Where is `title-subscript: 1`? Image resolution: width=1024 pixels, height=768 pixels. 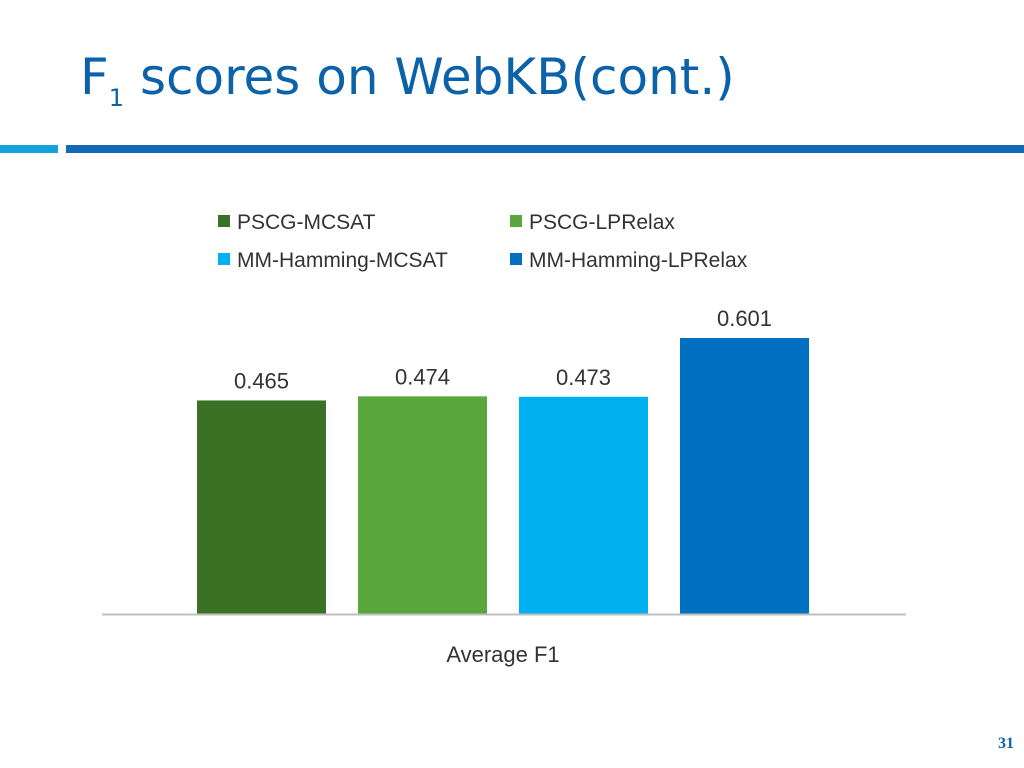
title-subscript: 1 is located at coordinates (116, 98).